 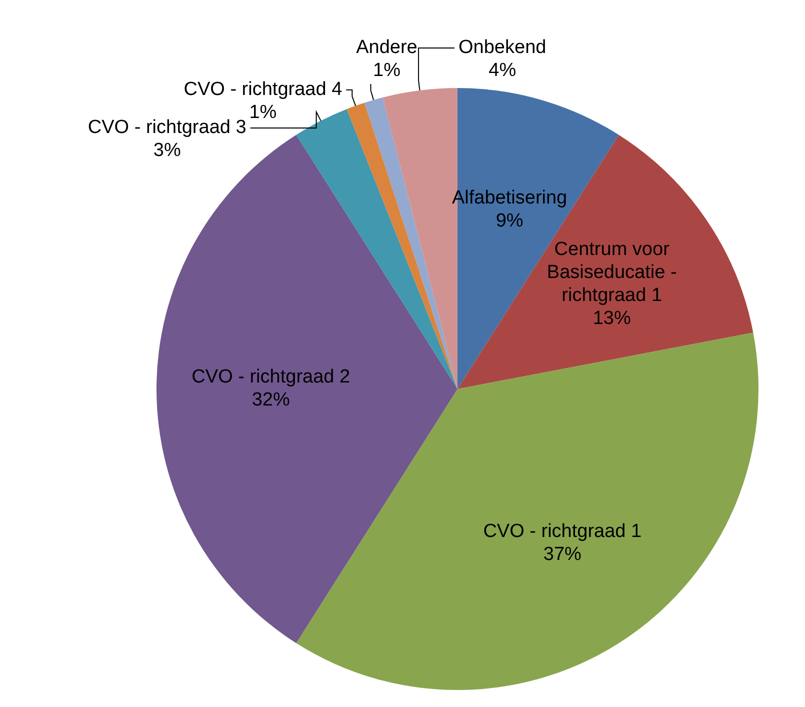 I want to click on slice-label: CVO - richtgraad 4, so click(x=263, y=89).